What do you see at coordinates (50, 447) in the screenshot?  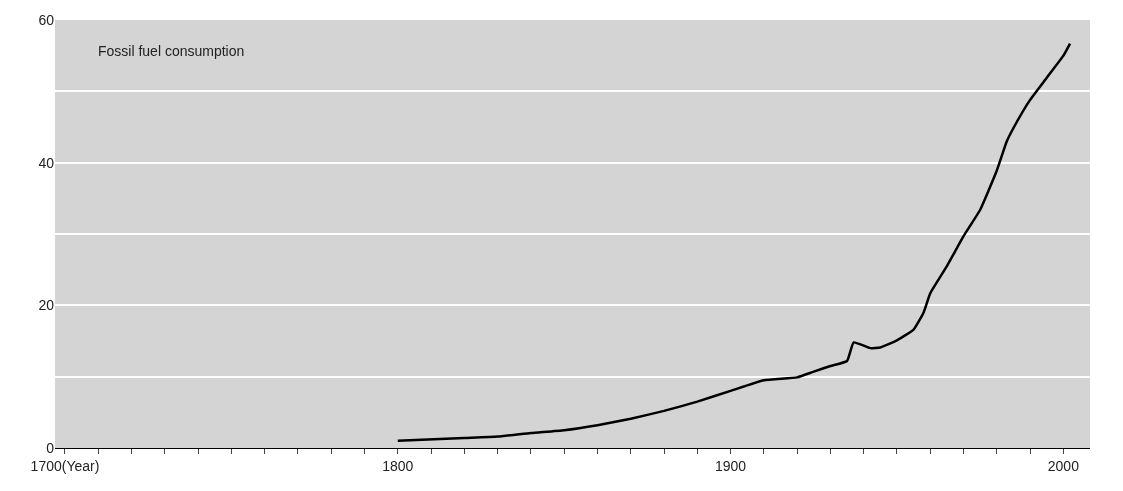 I see `y-tick-label: 0` at bounding box center [50, 447].